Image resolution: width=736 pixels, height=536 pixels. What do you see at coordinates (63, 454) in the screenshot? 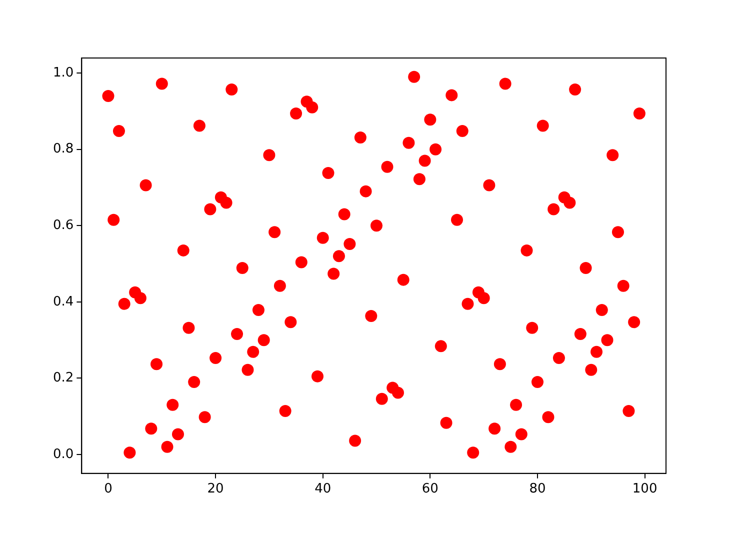
I see `y-tick-label: 0.0` at bounding box center [63, 454].